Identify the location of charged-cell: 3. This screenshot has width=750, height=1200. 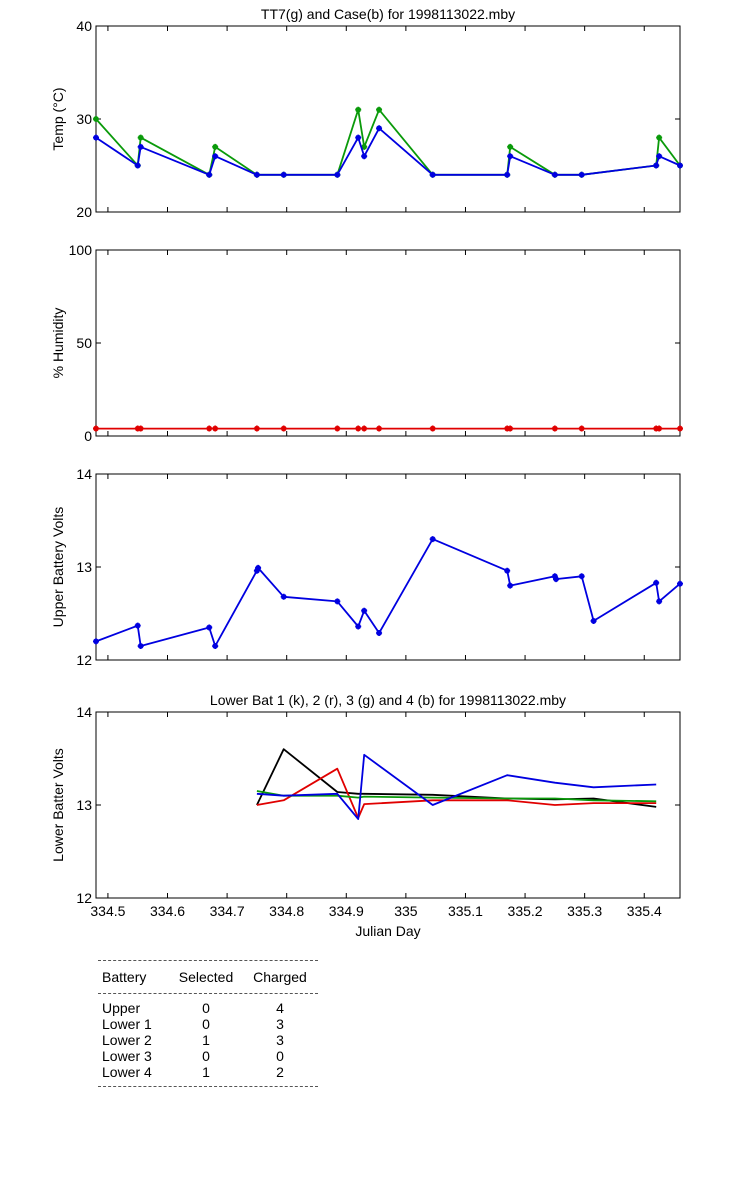
(280, 1040).